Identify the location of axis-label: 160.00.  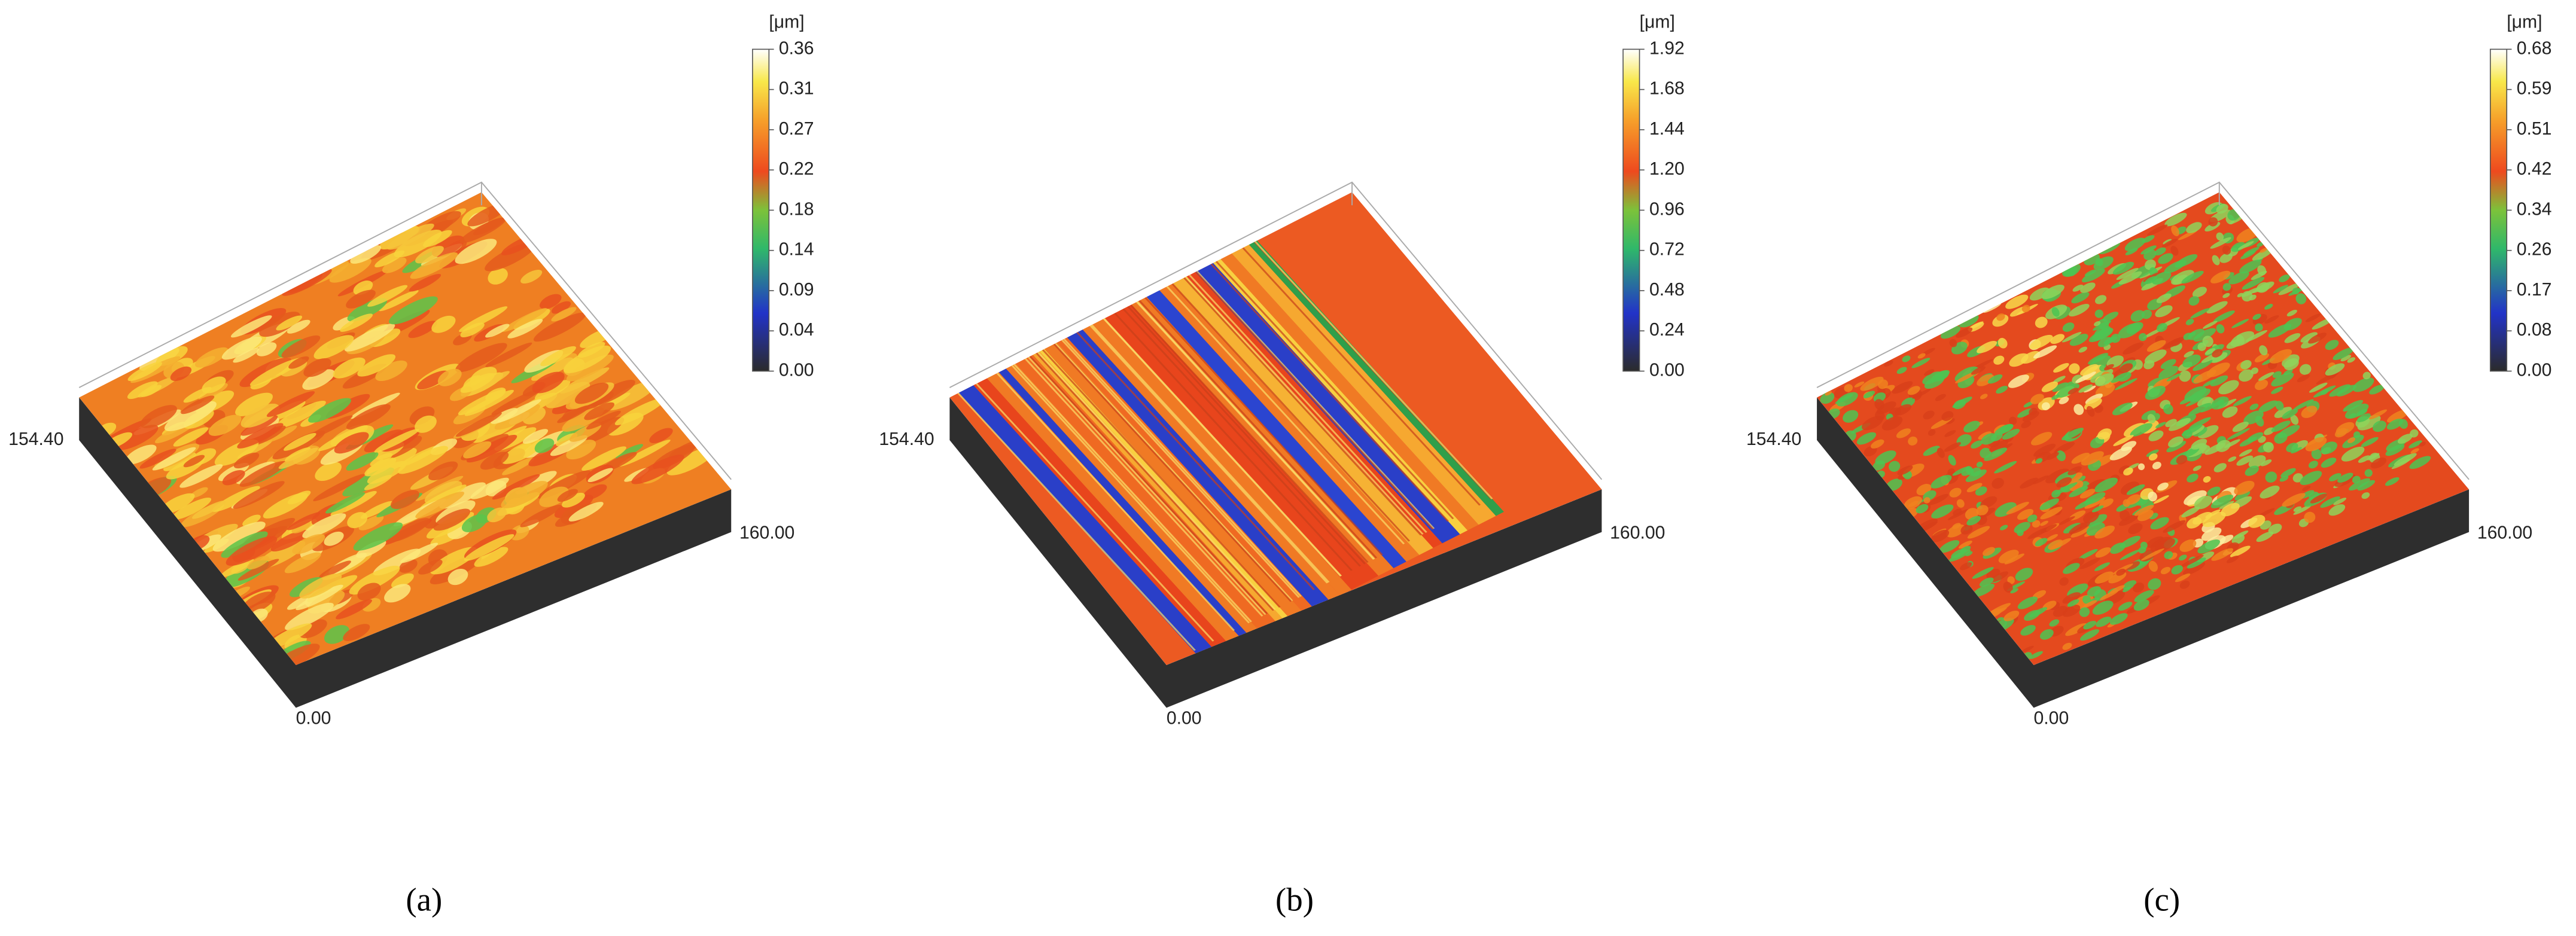
(2504, 532).